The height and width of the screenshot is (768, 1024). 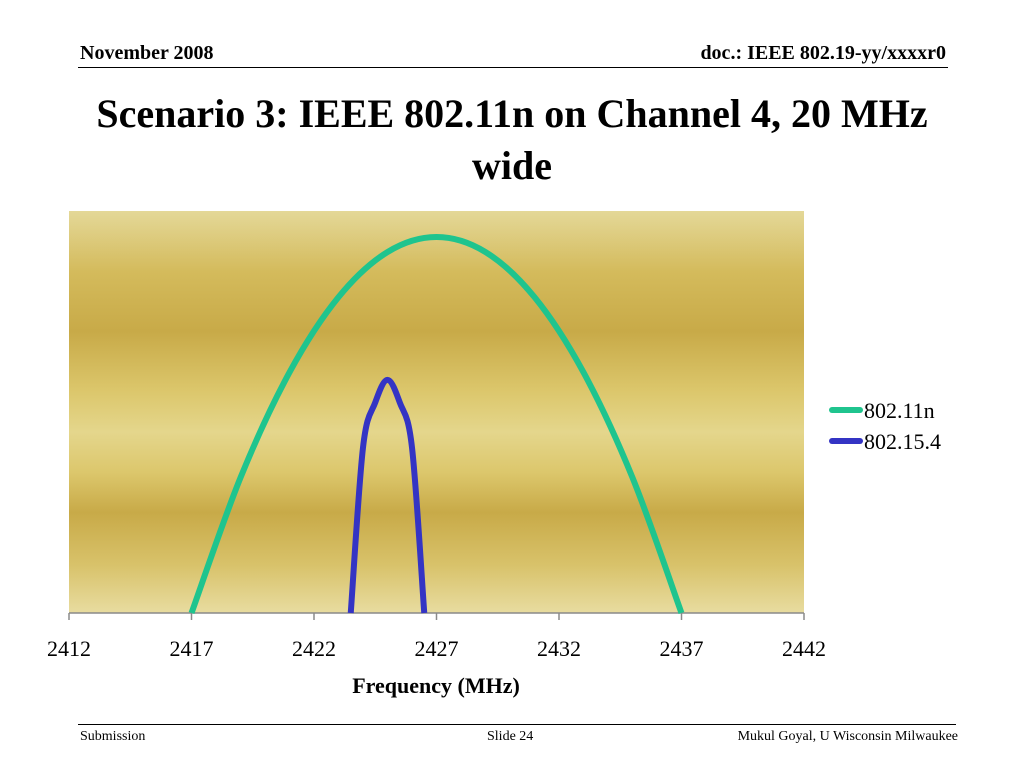 What do you see at coordinates (682, 648) in the screenshot?
I see `x-tick-label: 2437` at bounding box center [682, 648].